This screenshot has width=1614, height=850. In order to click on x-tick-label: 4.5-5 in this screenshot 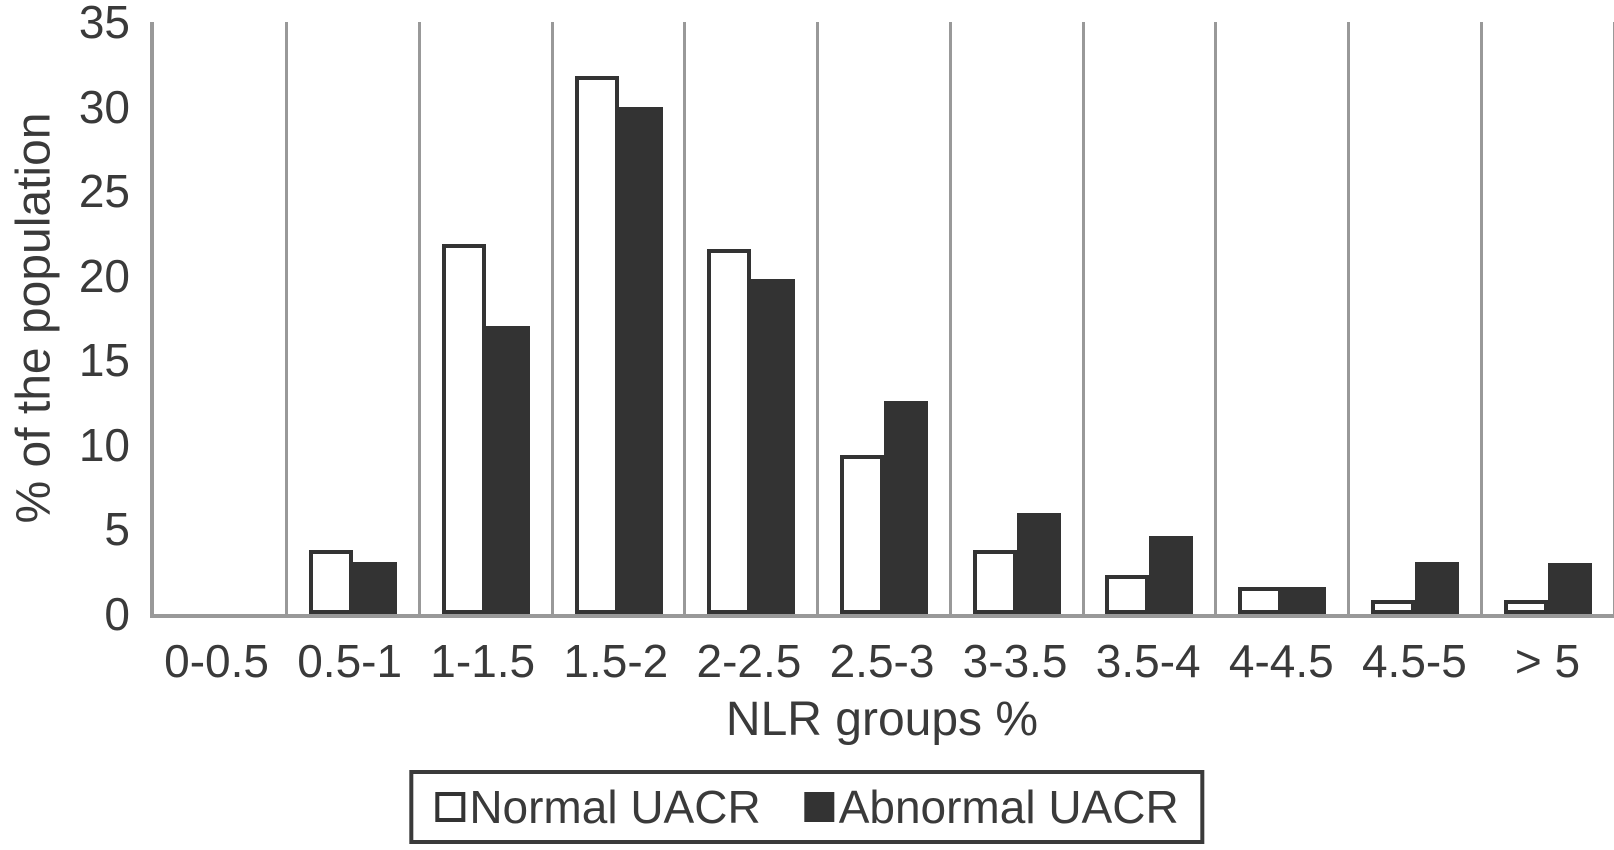, I will do `click(1414, 661)`.